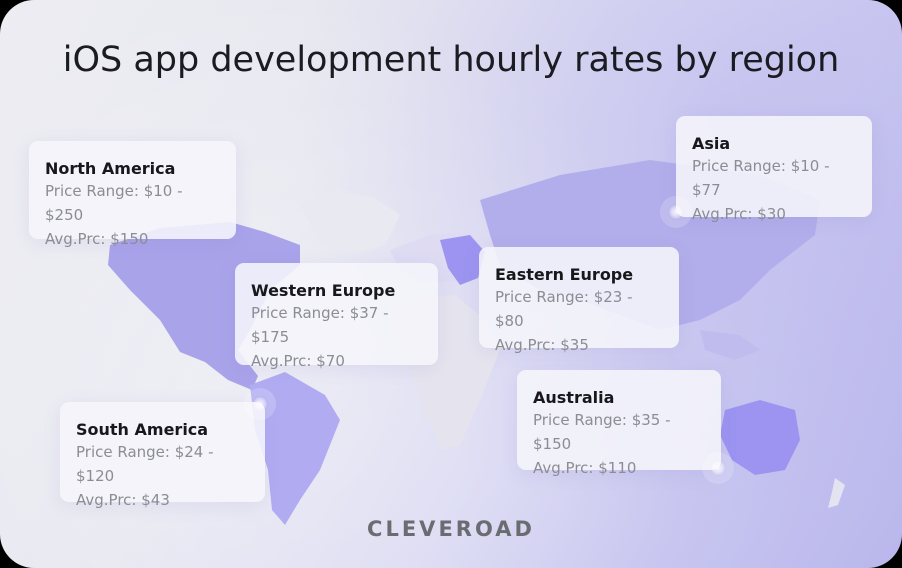 This screenshot has height=568, width=902. What do you see at coordinates (97, 239) in the screenshot?
I see `average-price: Avg.Prc: $150` at bounding box center [97, 239].